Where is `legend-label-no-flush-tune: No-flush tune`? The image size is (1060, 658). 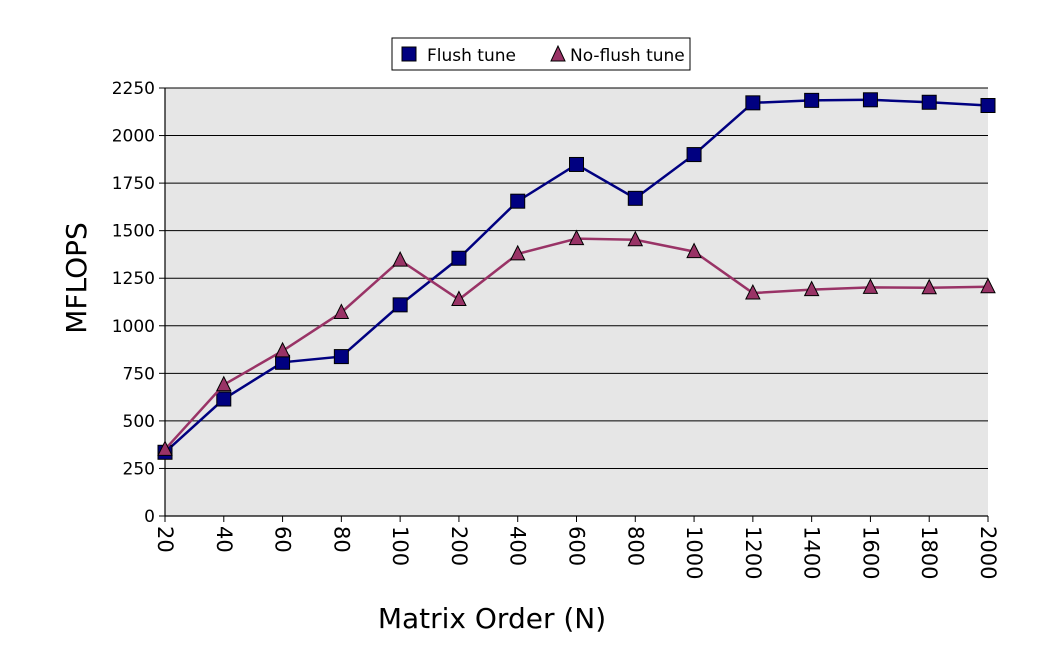
legend-label-no-flush-tune: No-flush tune is located at coordinates (627, 56).